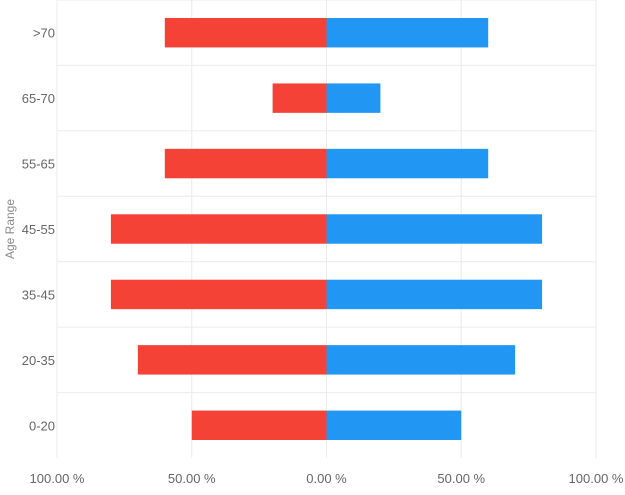 Image resolution: width=625 pixels, height=495 pixels. Describe the element at coordinates (38, 360) in the screenshot. I see `y-tick-label: 20-35` at that location.